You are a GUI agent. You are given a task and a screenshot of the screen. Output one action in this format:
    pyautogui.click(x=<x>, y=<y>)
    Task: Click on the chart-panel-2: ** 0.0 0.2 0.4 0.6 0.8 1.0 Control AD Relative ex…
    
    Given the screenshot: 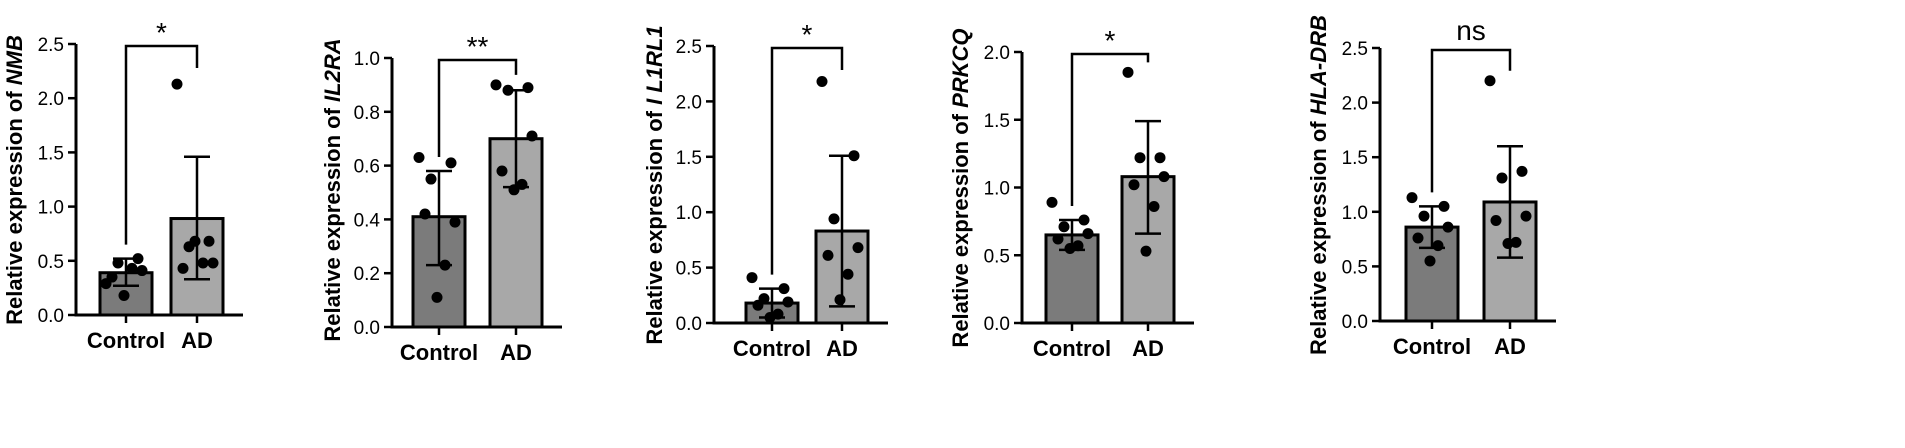 What is the action you would take?
    pyautogui.click(x=441, y=198)
    